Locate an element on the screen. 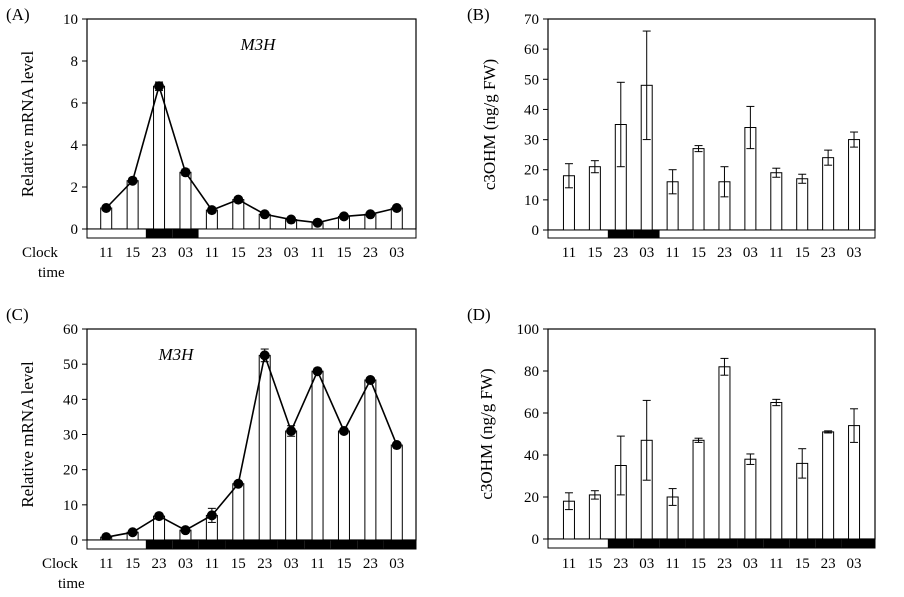  y-tick-label: 60 is located at coordinates (531, 50).